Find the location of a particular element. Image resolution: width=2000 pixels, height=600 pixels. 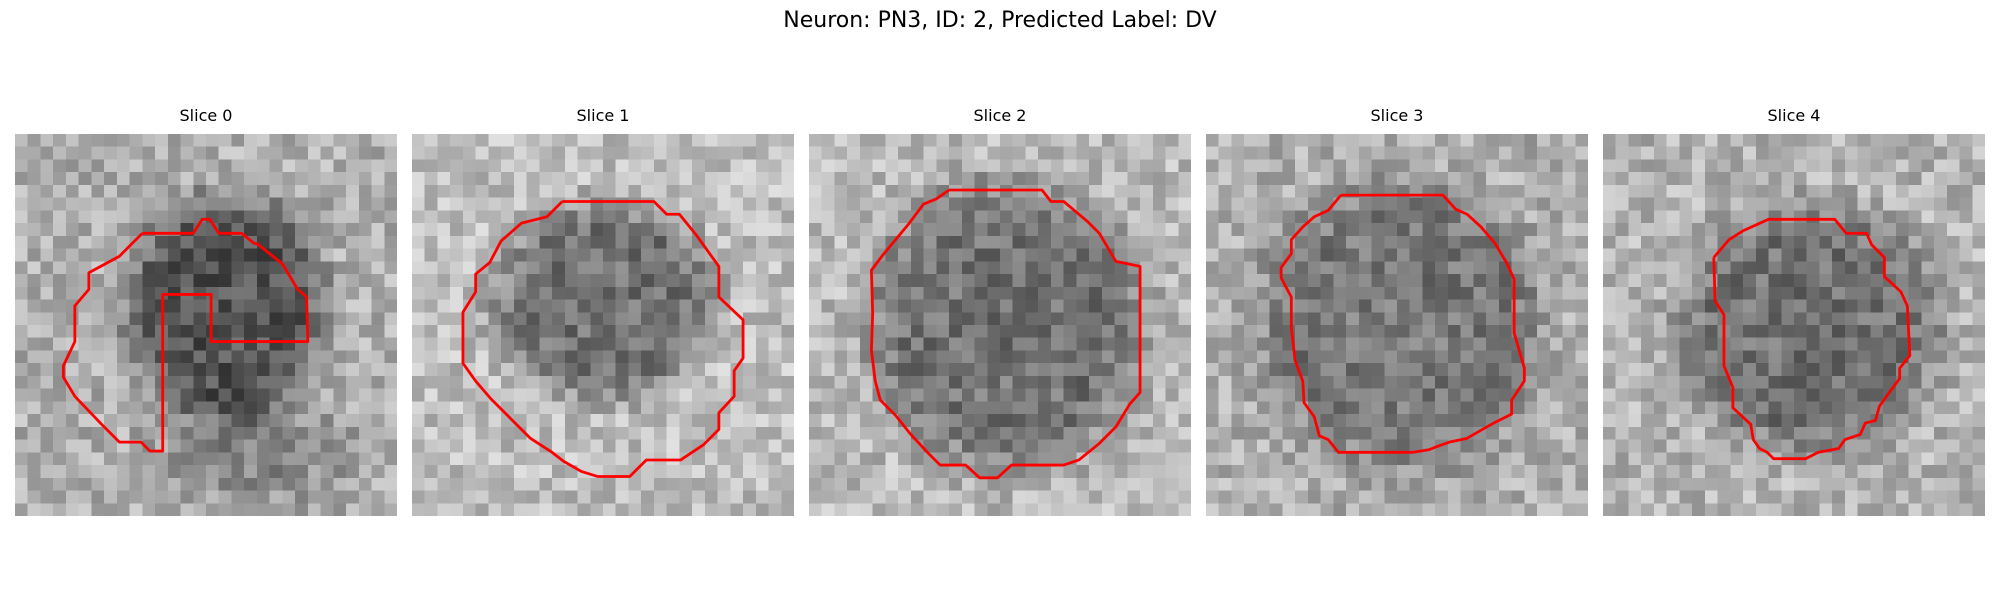

figure-title: Neuron: PN3, ID: 2, Predicted Label: DV is located at coordinates (1000, 20).